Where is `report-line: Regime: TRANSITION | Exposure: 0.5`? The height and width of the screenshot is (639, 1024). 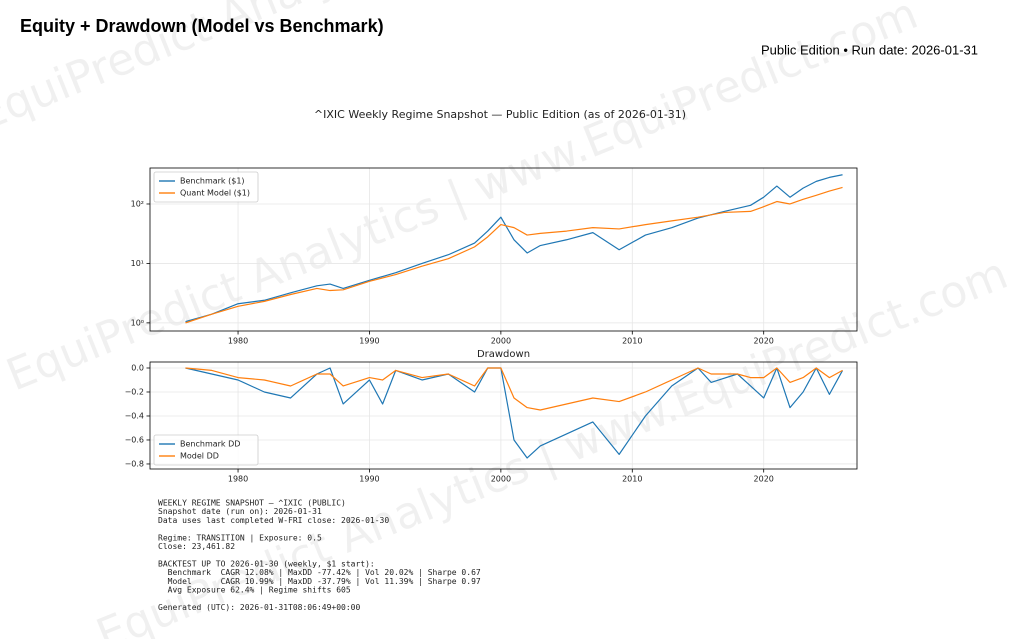 report-line: Regime: TRANSITION | Exposure: 0.5 is located at coordinates (240, 537).